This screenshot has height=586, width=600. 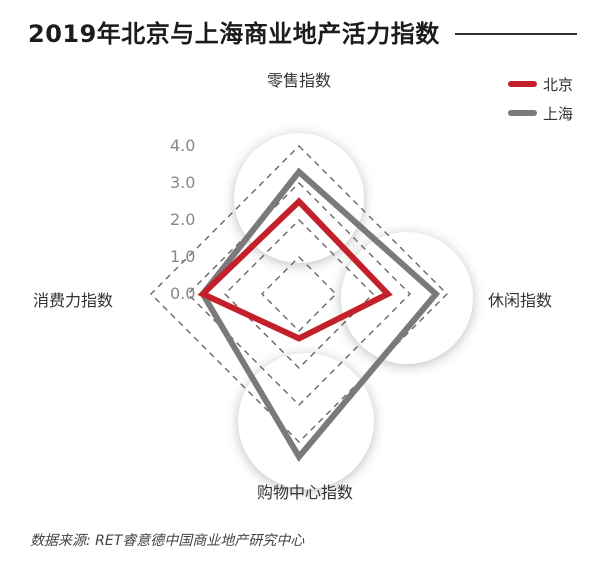 What do you see at coordinates (73, 300) in the screenshot?
I see `axis-label-consumption: 消费力指数` at bounding box center [73, 300].